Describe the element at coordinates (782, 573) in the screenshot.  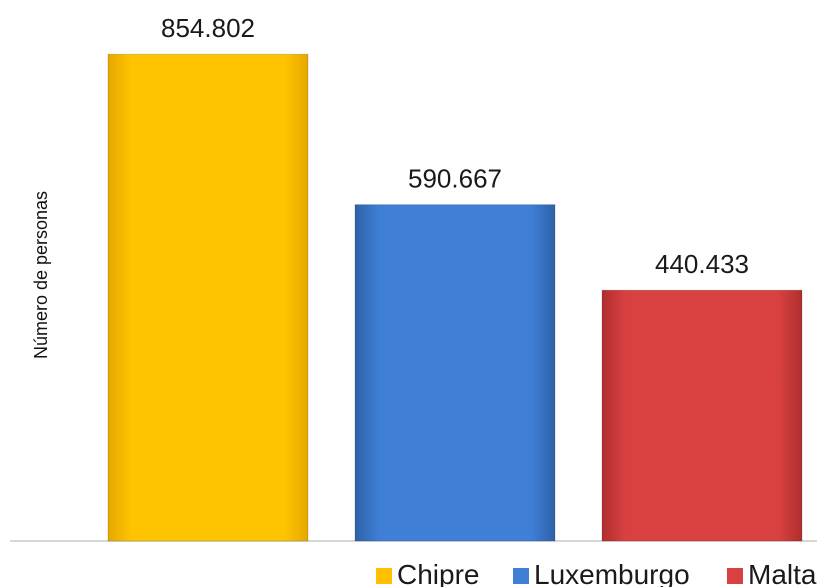
I see `legend-label-malta: Malta` at that location.